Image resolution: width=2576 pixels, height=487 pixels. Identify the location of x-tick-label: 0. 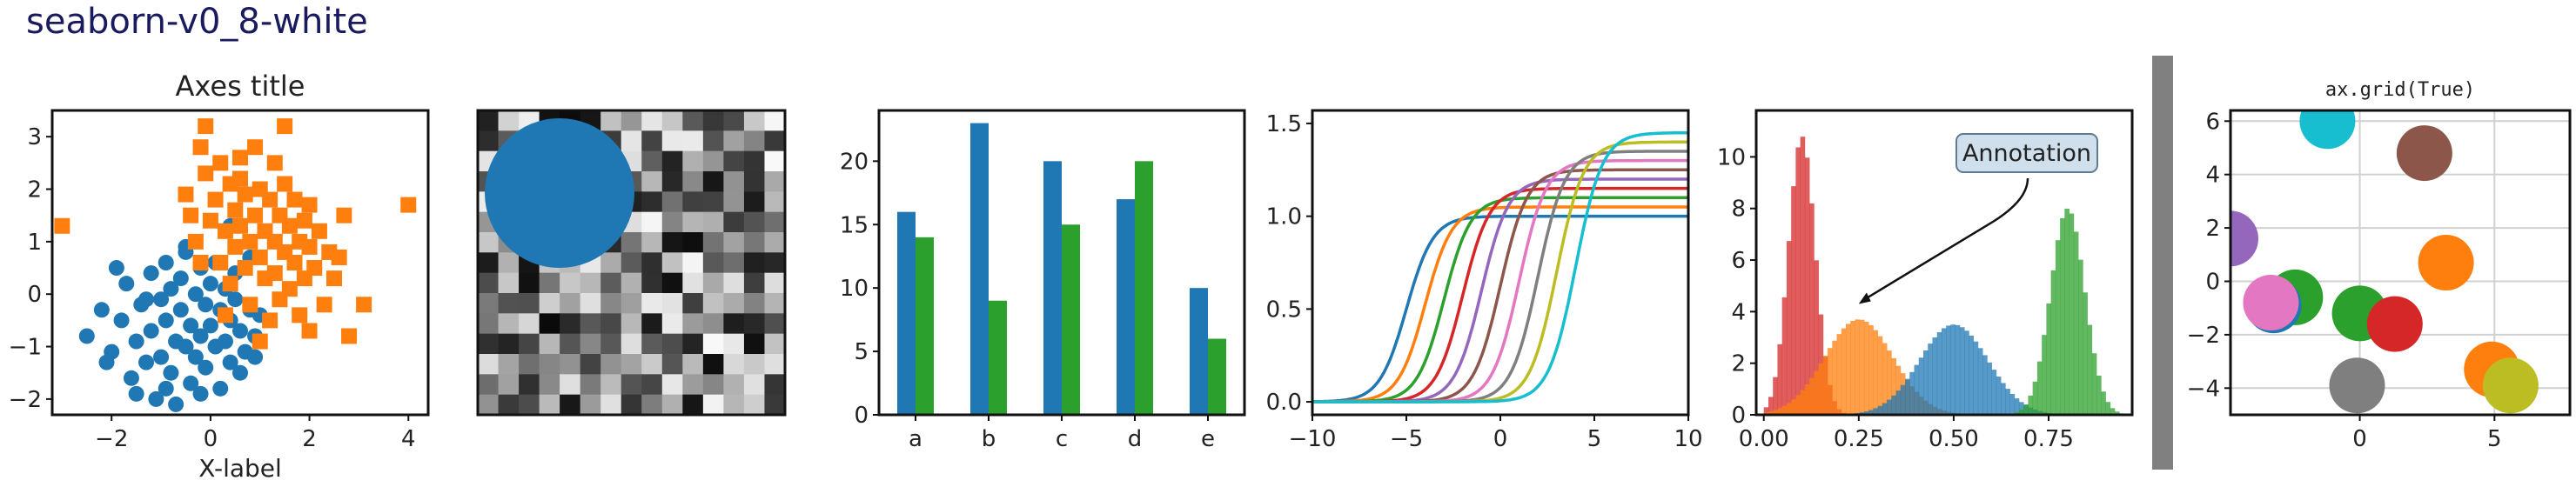
(2359, 439).